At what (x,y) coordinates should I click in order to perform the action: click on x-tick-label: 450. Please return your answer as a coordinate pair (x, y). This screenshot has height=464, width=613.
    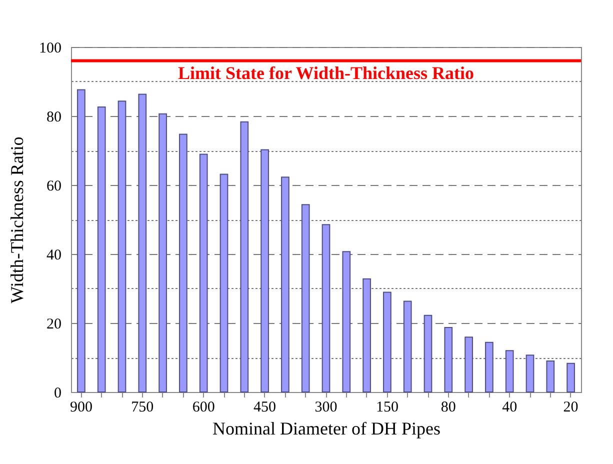
    Looking at the image, I should click on (265, 408).